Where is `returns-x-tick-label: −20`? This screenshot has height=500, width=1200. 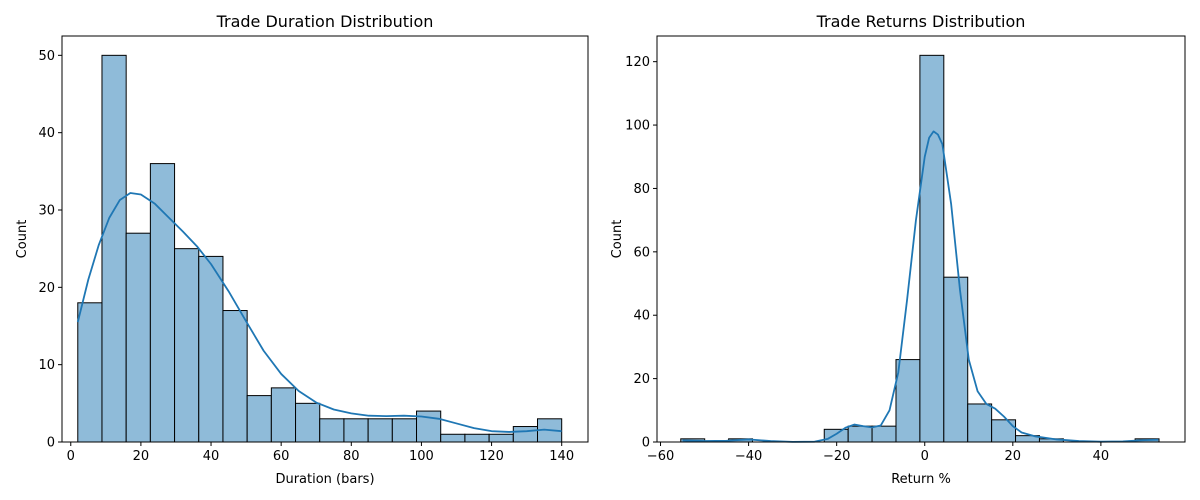 returns-x-tick-label: −20 is located at coordinates (836, 456).